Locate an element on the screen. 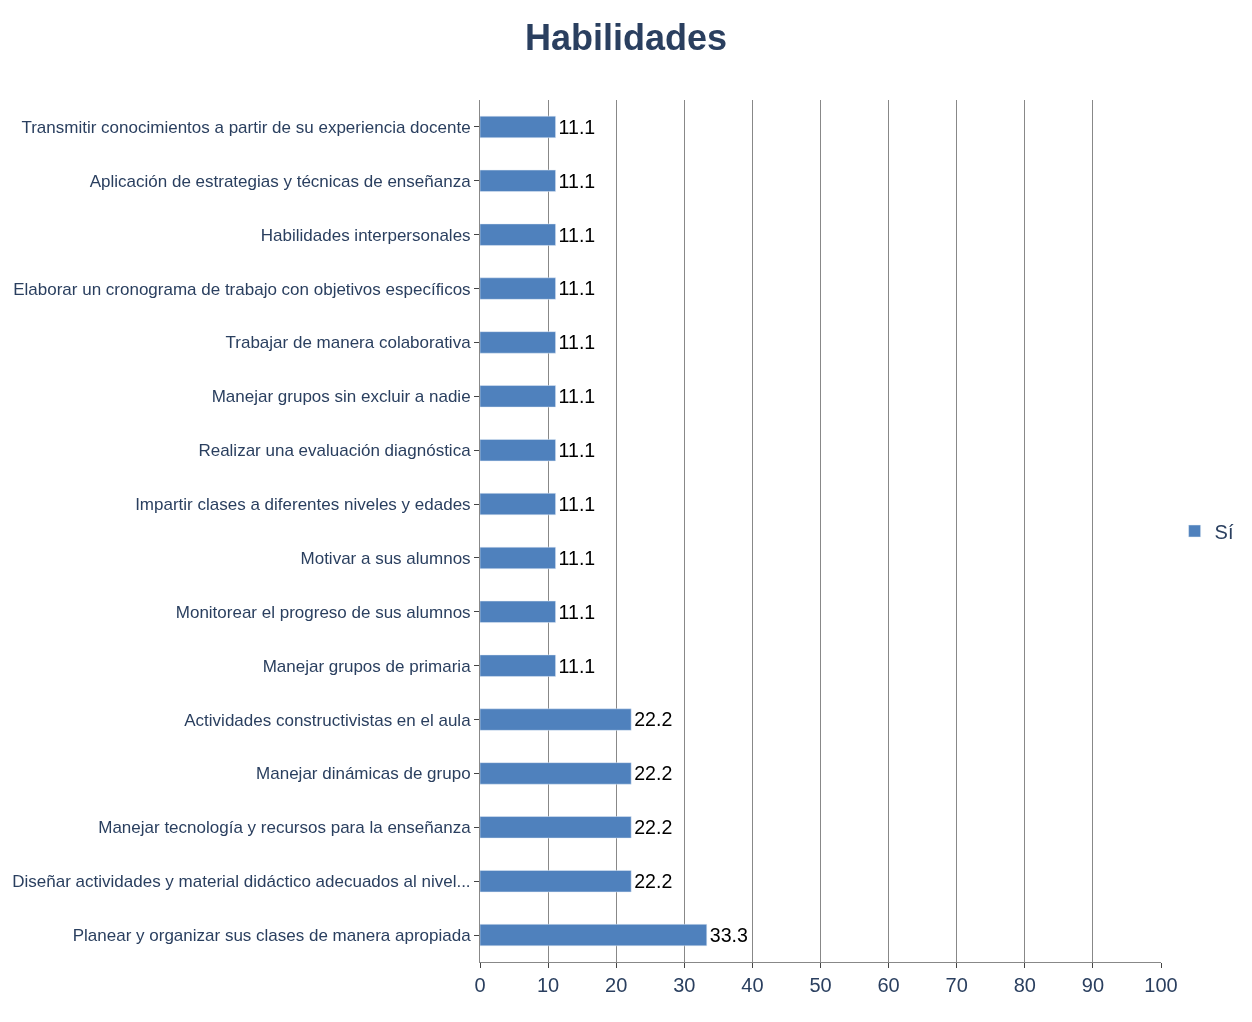 The height and width of the screenshot is (1022, 1252). y-tick-label: Motivar a sus alumnos is located at coordinates (385, 558).